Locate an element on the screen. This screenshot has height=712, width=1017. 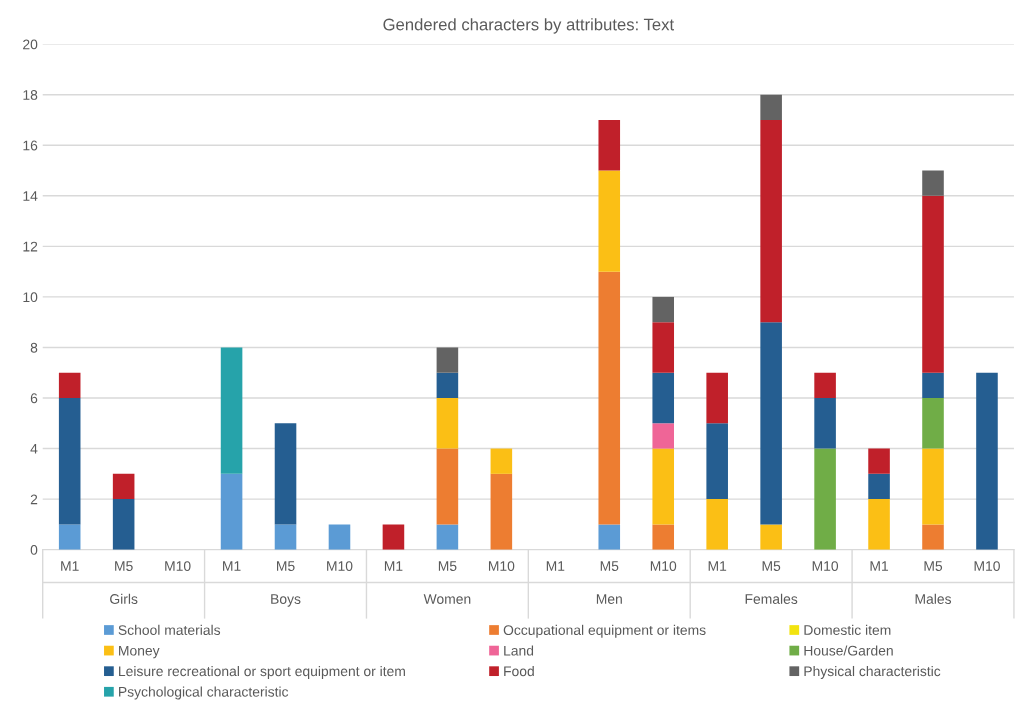
y-tick-label: 6 is located at coordinates (34, 398).